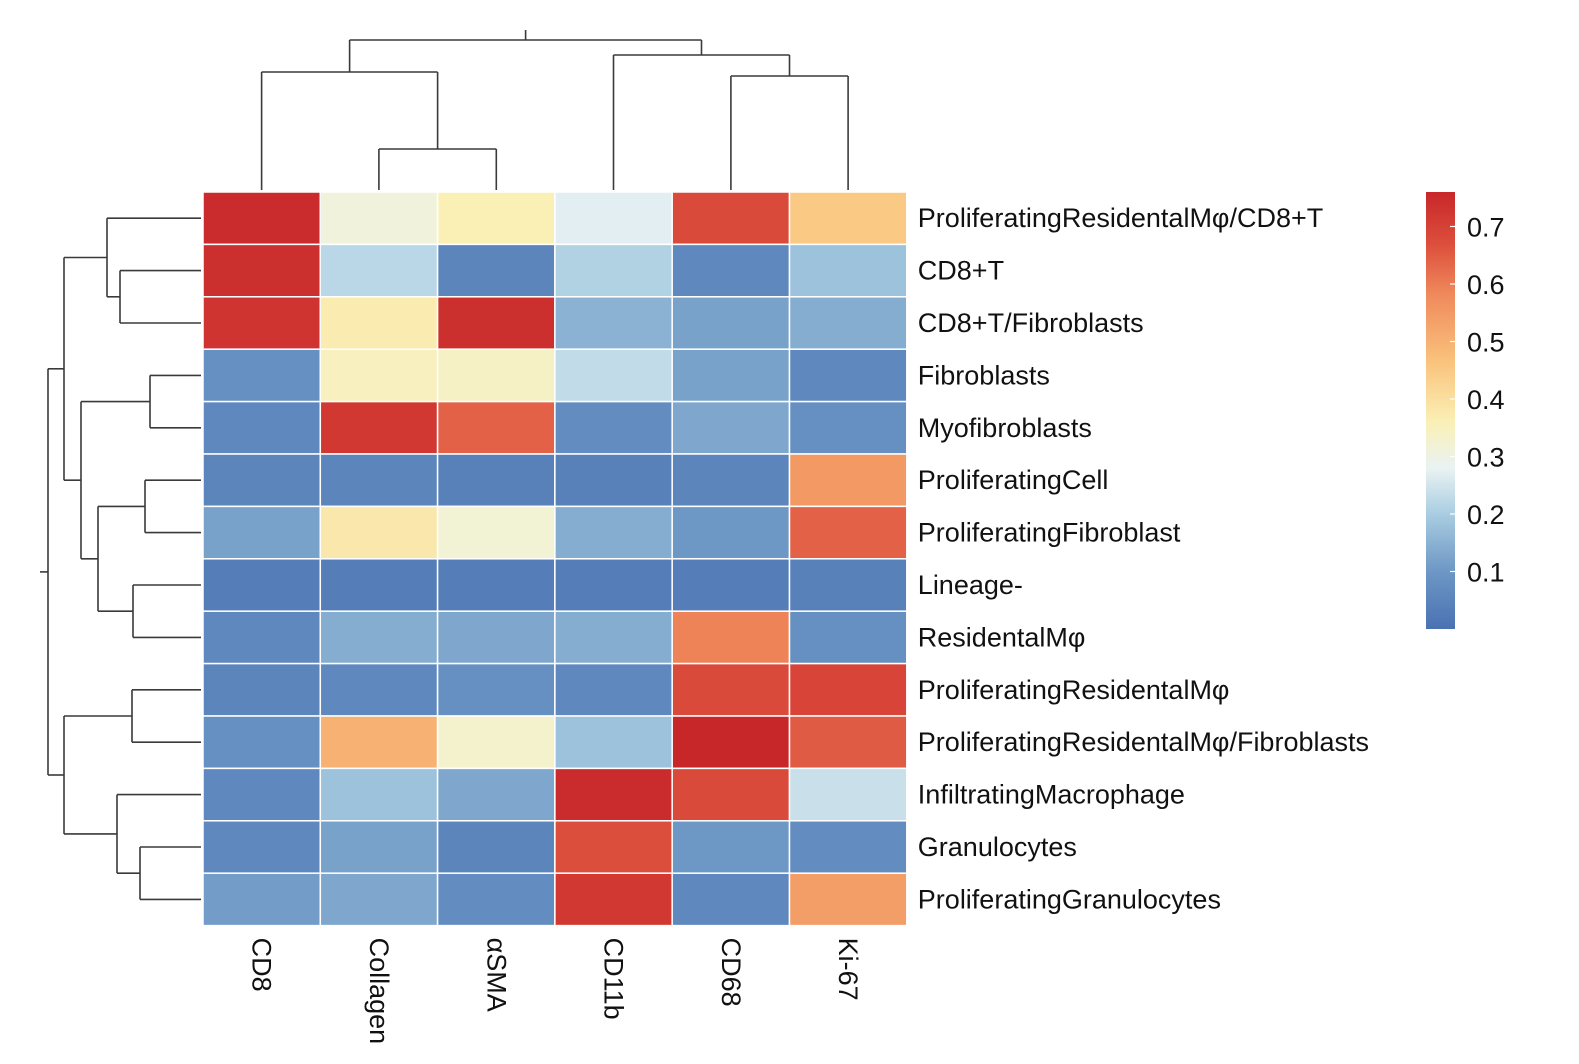 This screenshot has width=1579, height=1064. Describe the element at coordinates (1013, 480) in the screenshot. I see `row-label: ProliferatingCell` at that location.